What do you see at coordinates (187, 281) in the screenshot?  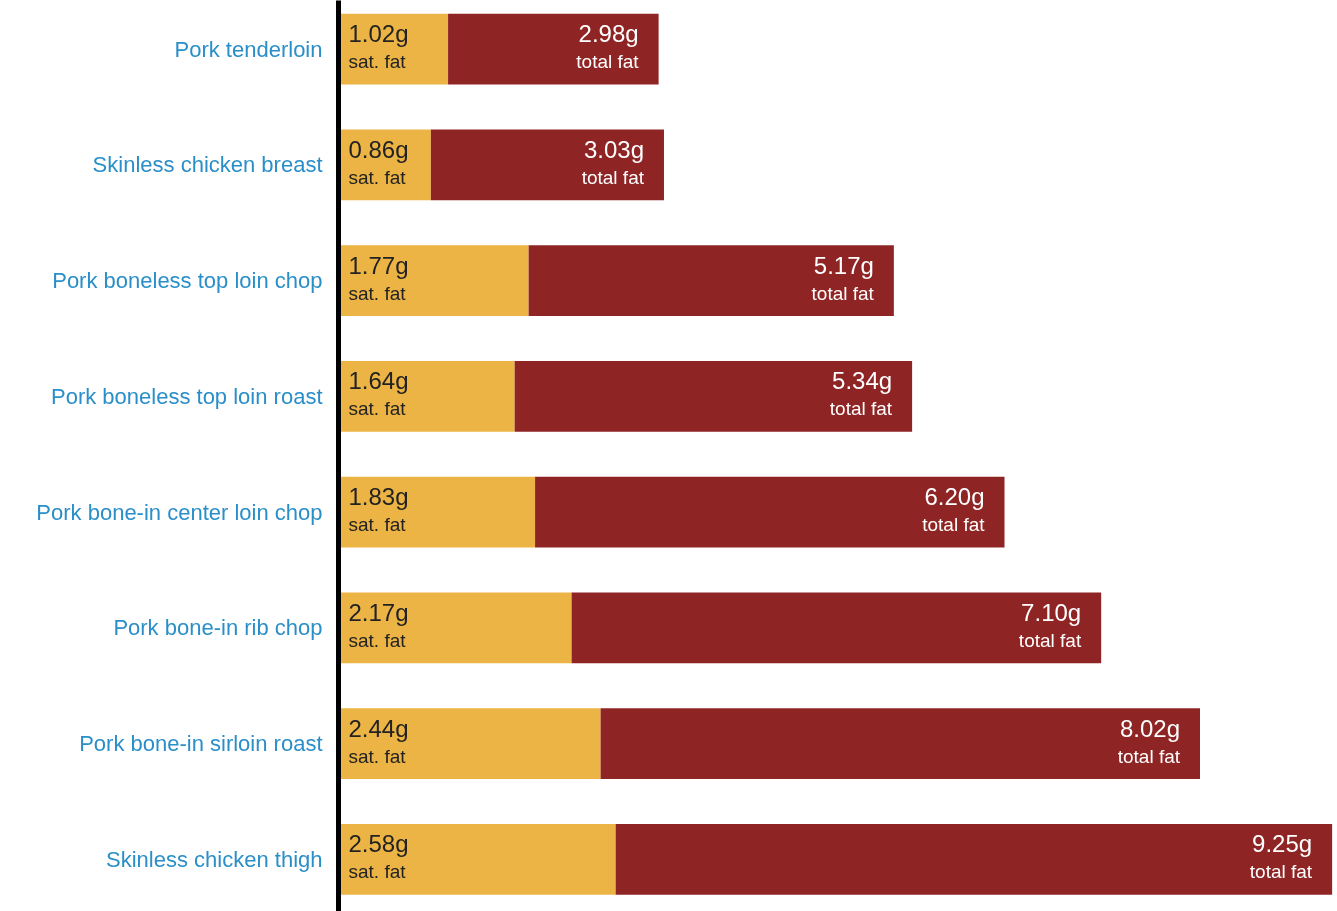 I see `y-tick-label: Pork boneless top loin chop` at bounding box center [187, 281].